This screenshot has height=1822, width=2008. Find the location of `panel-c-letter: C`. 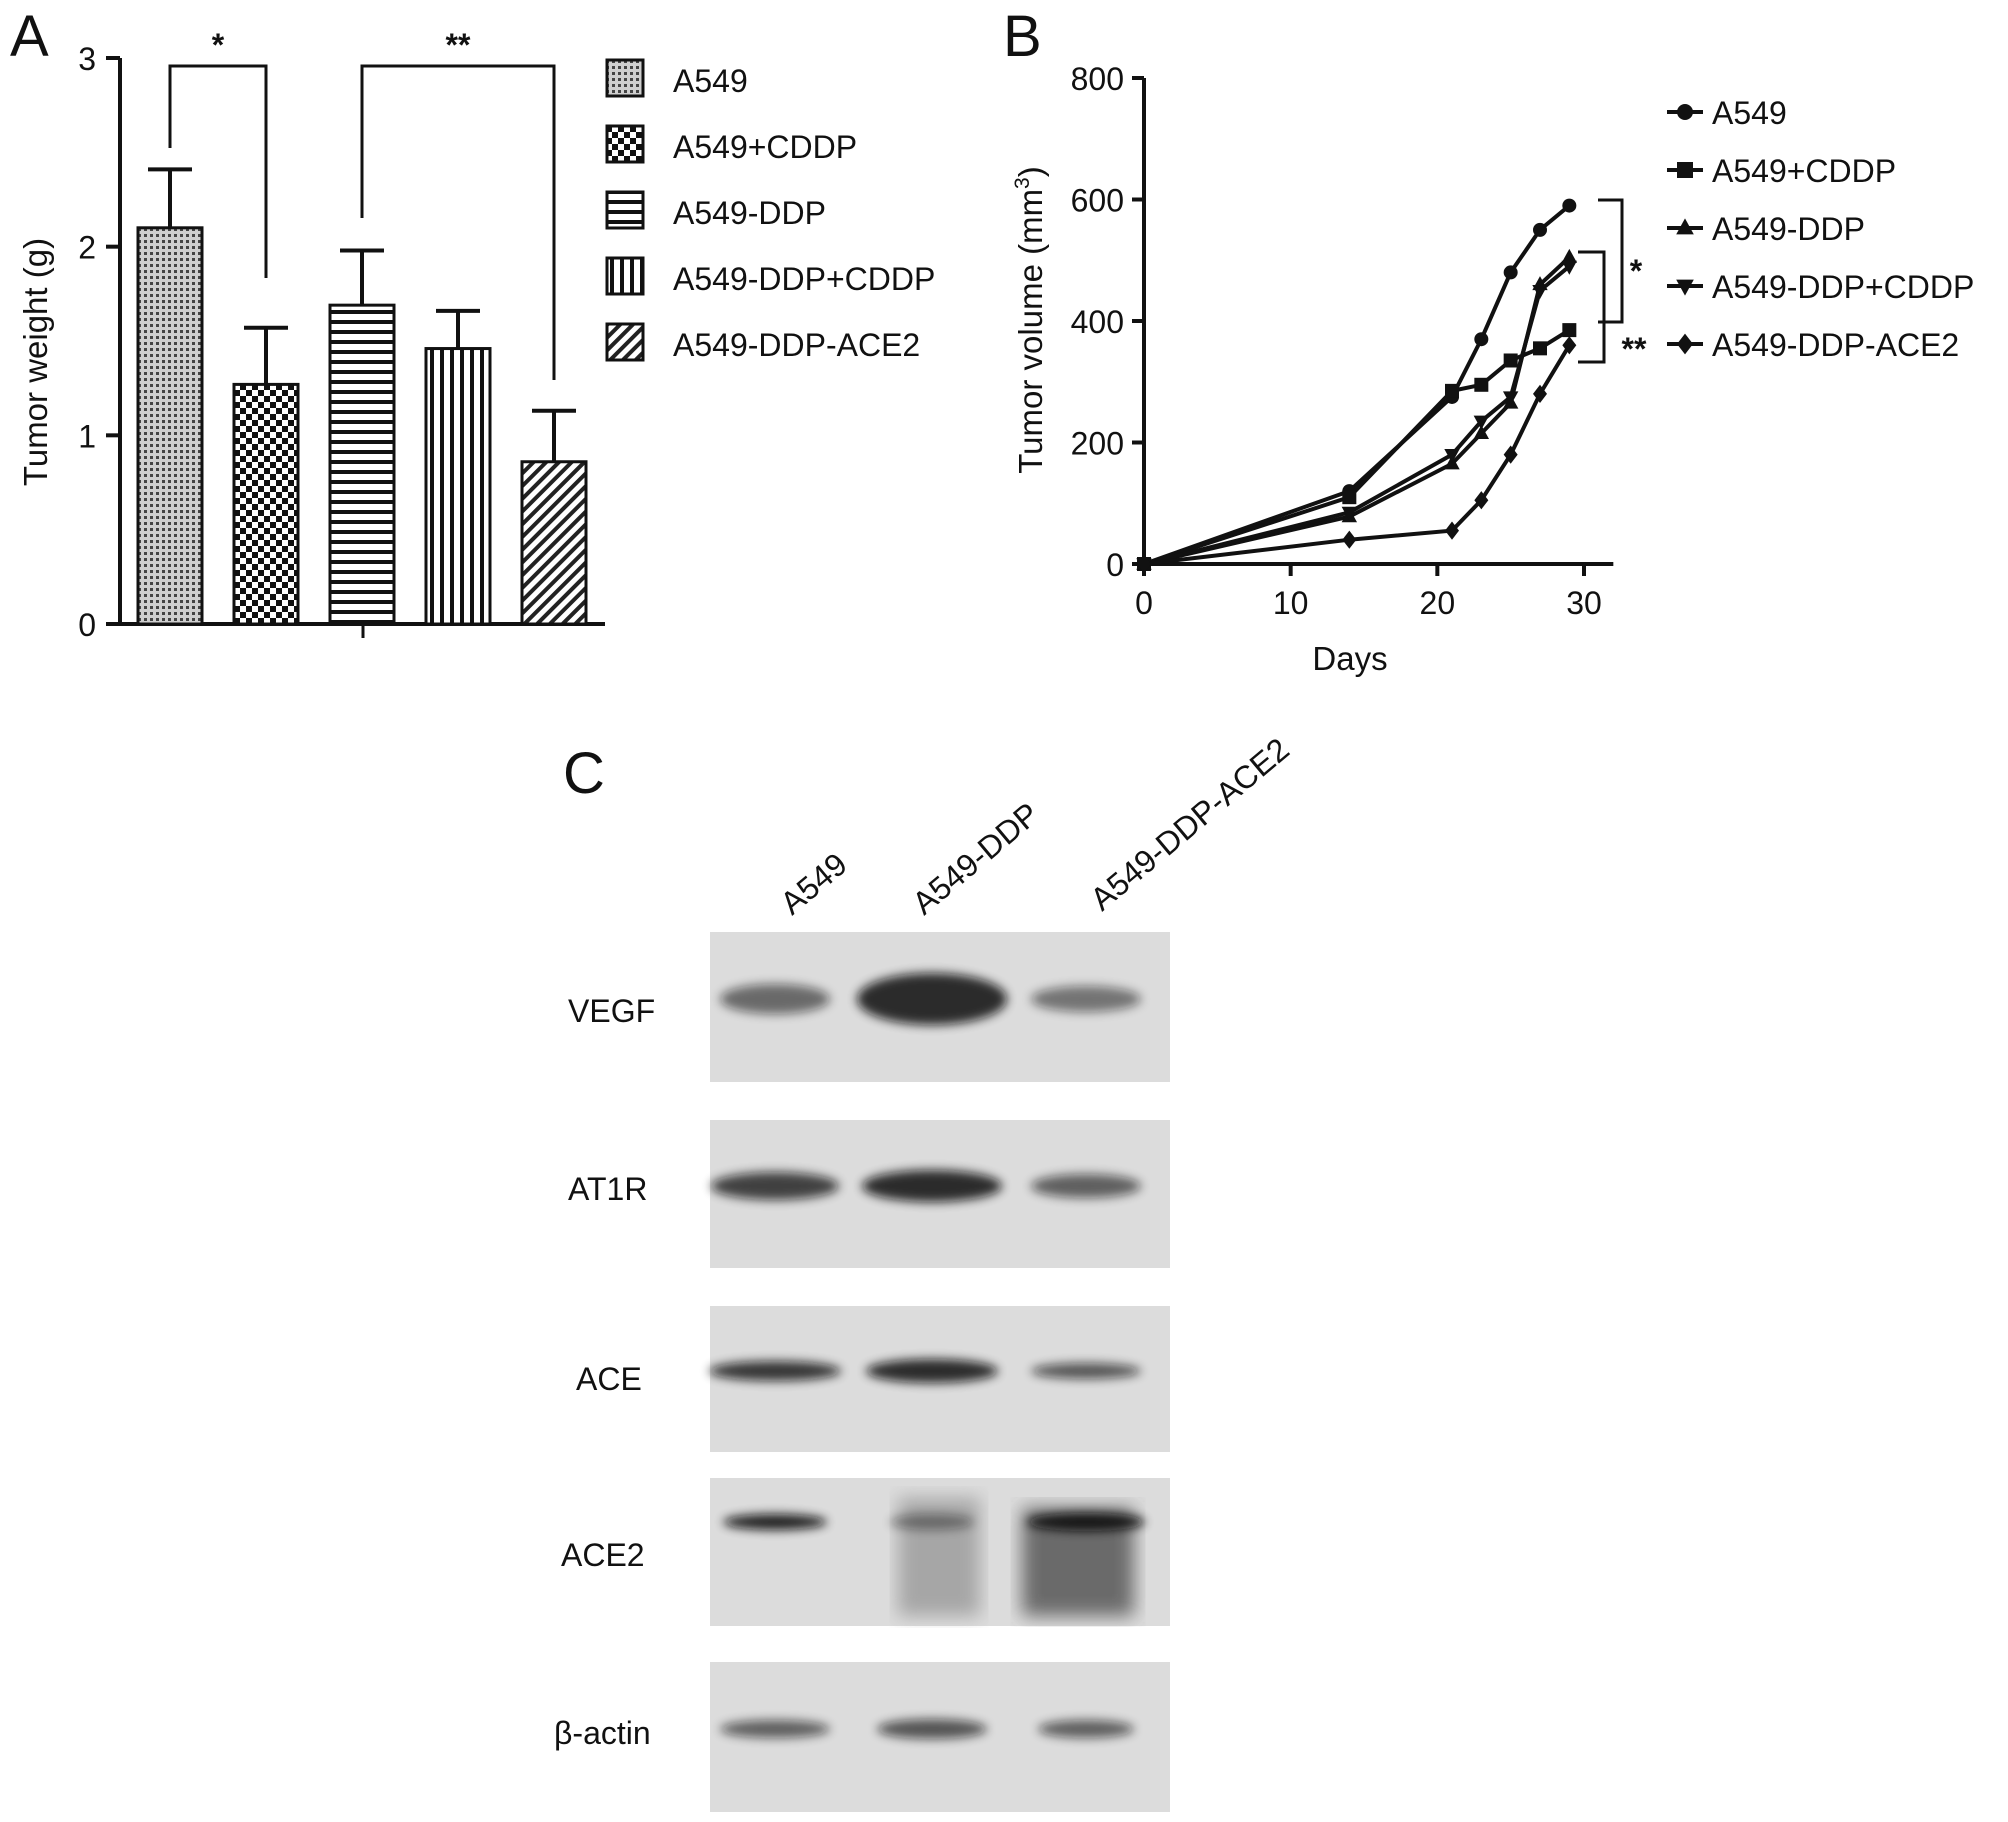

panel-c-letter: C is located at coordinates (584, 773).